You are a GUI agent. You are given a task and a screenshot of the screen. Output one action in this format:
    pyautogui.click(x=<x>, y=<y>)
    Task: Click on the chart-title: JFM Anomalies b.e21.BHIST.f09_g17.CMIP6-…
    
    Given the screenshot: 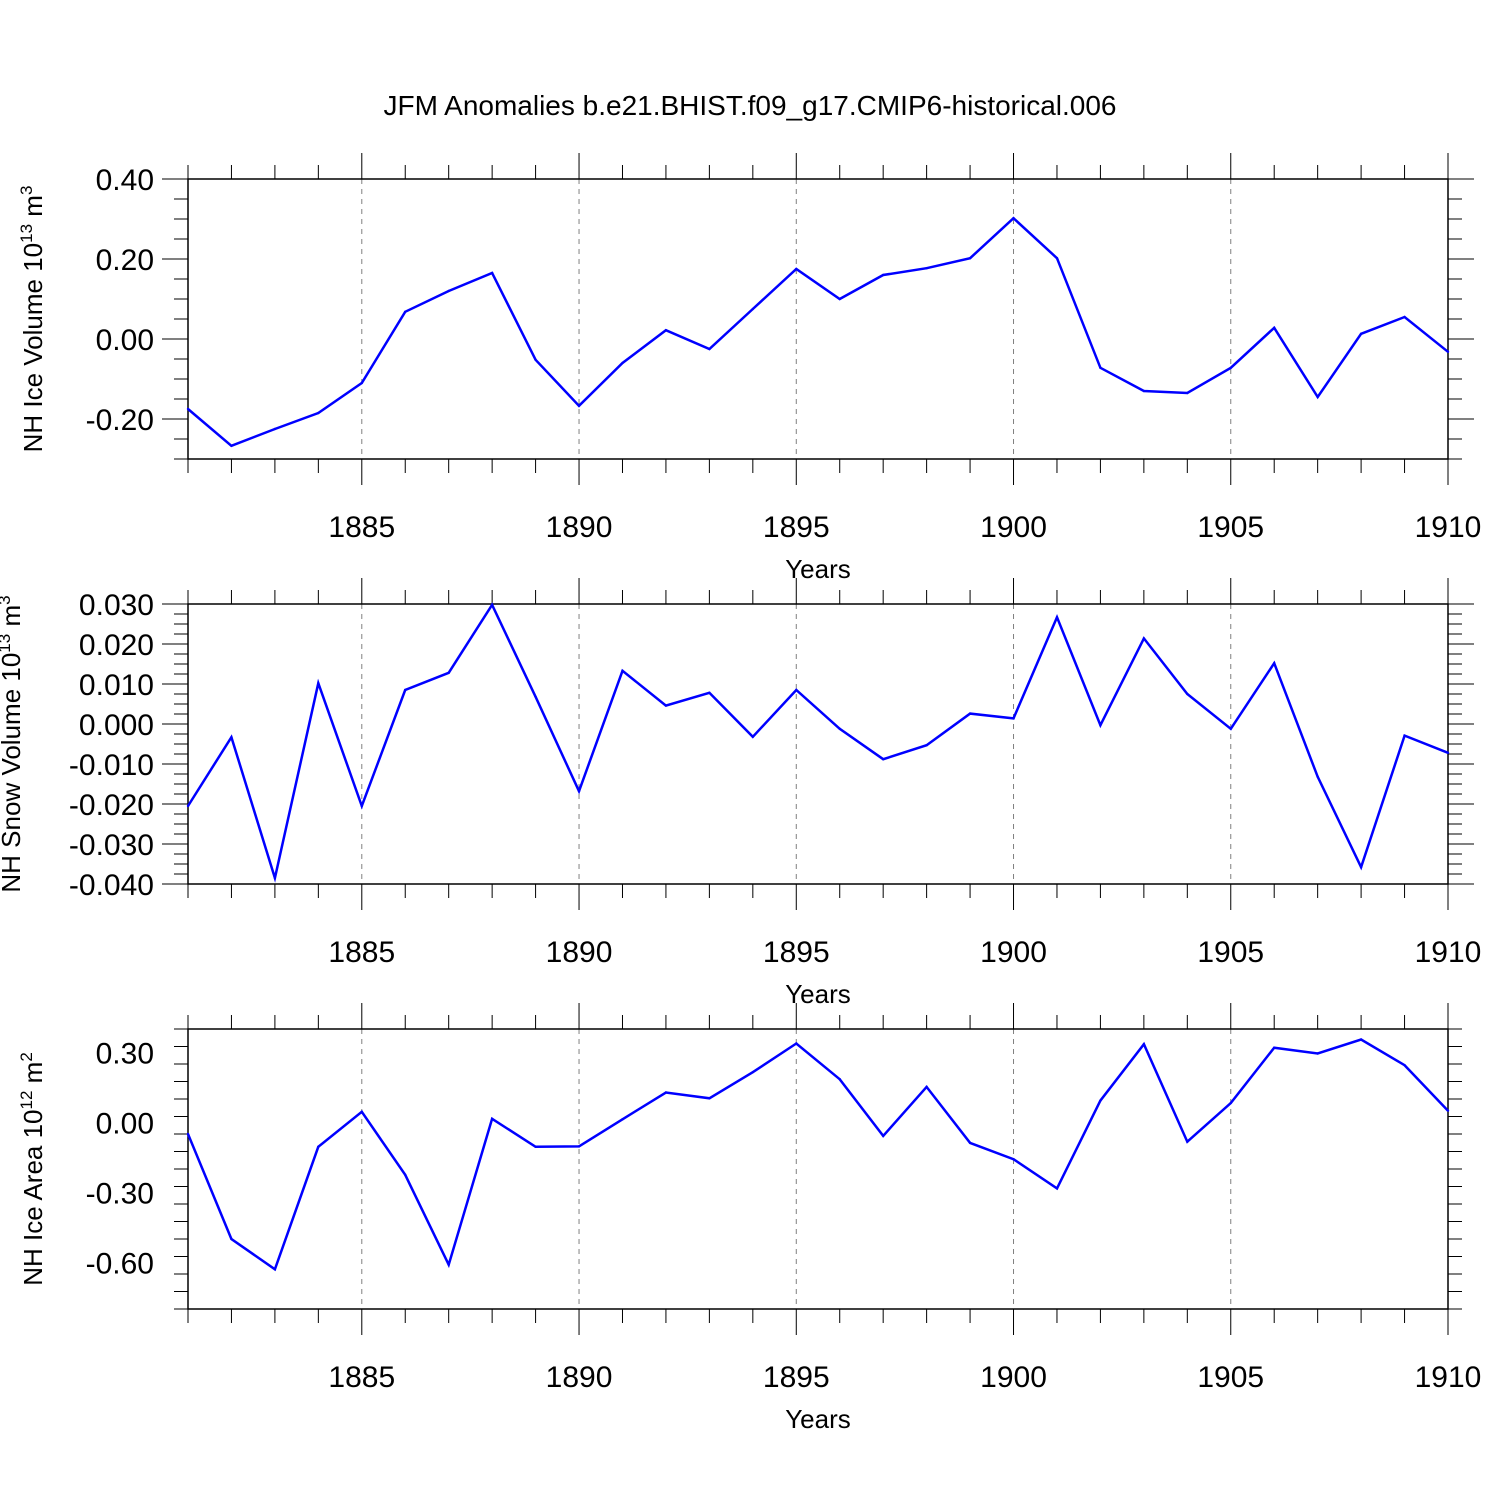 What is the action you would take?
    pyautogui.click(x=749, y=105)
    